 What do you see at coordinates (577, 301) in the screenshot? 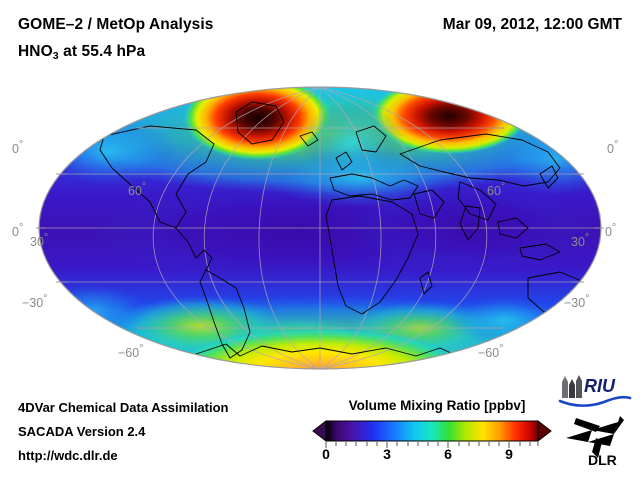
I see `lat-label-30s-right: −30°` at bounding box center [577, 301].